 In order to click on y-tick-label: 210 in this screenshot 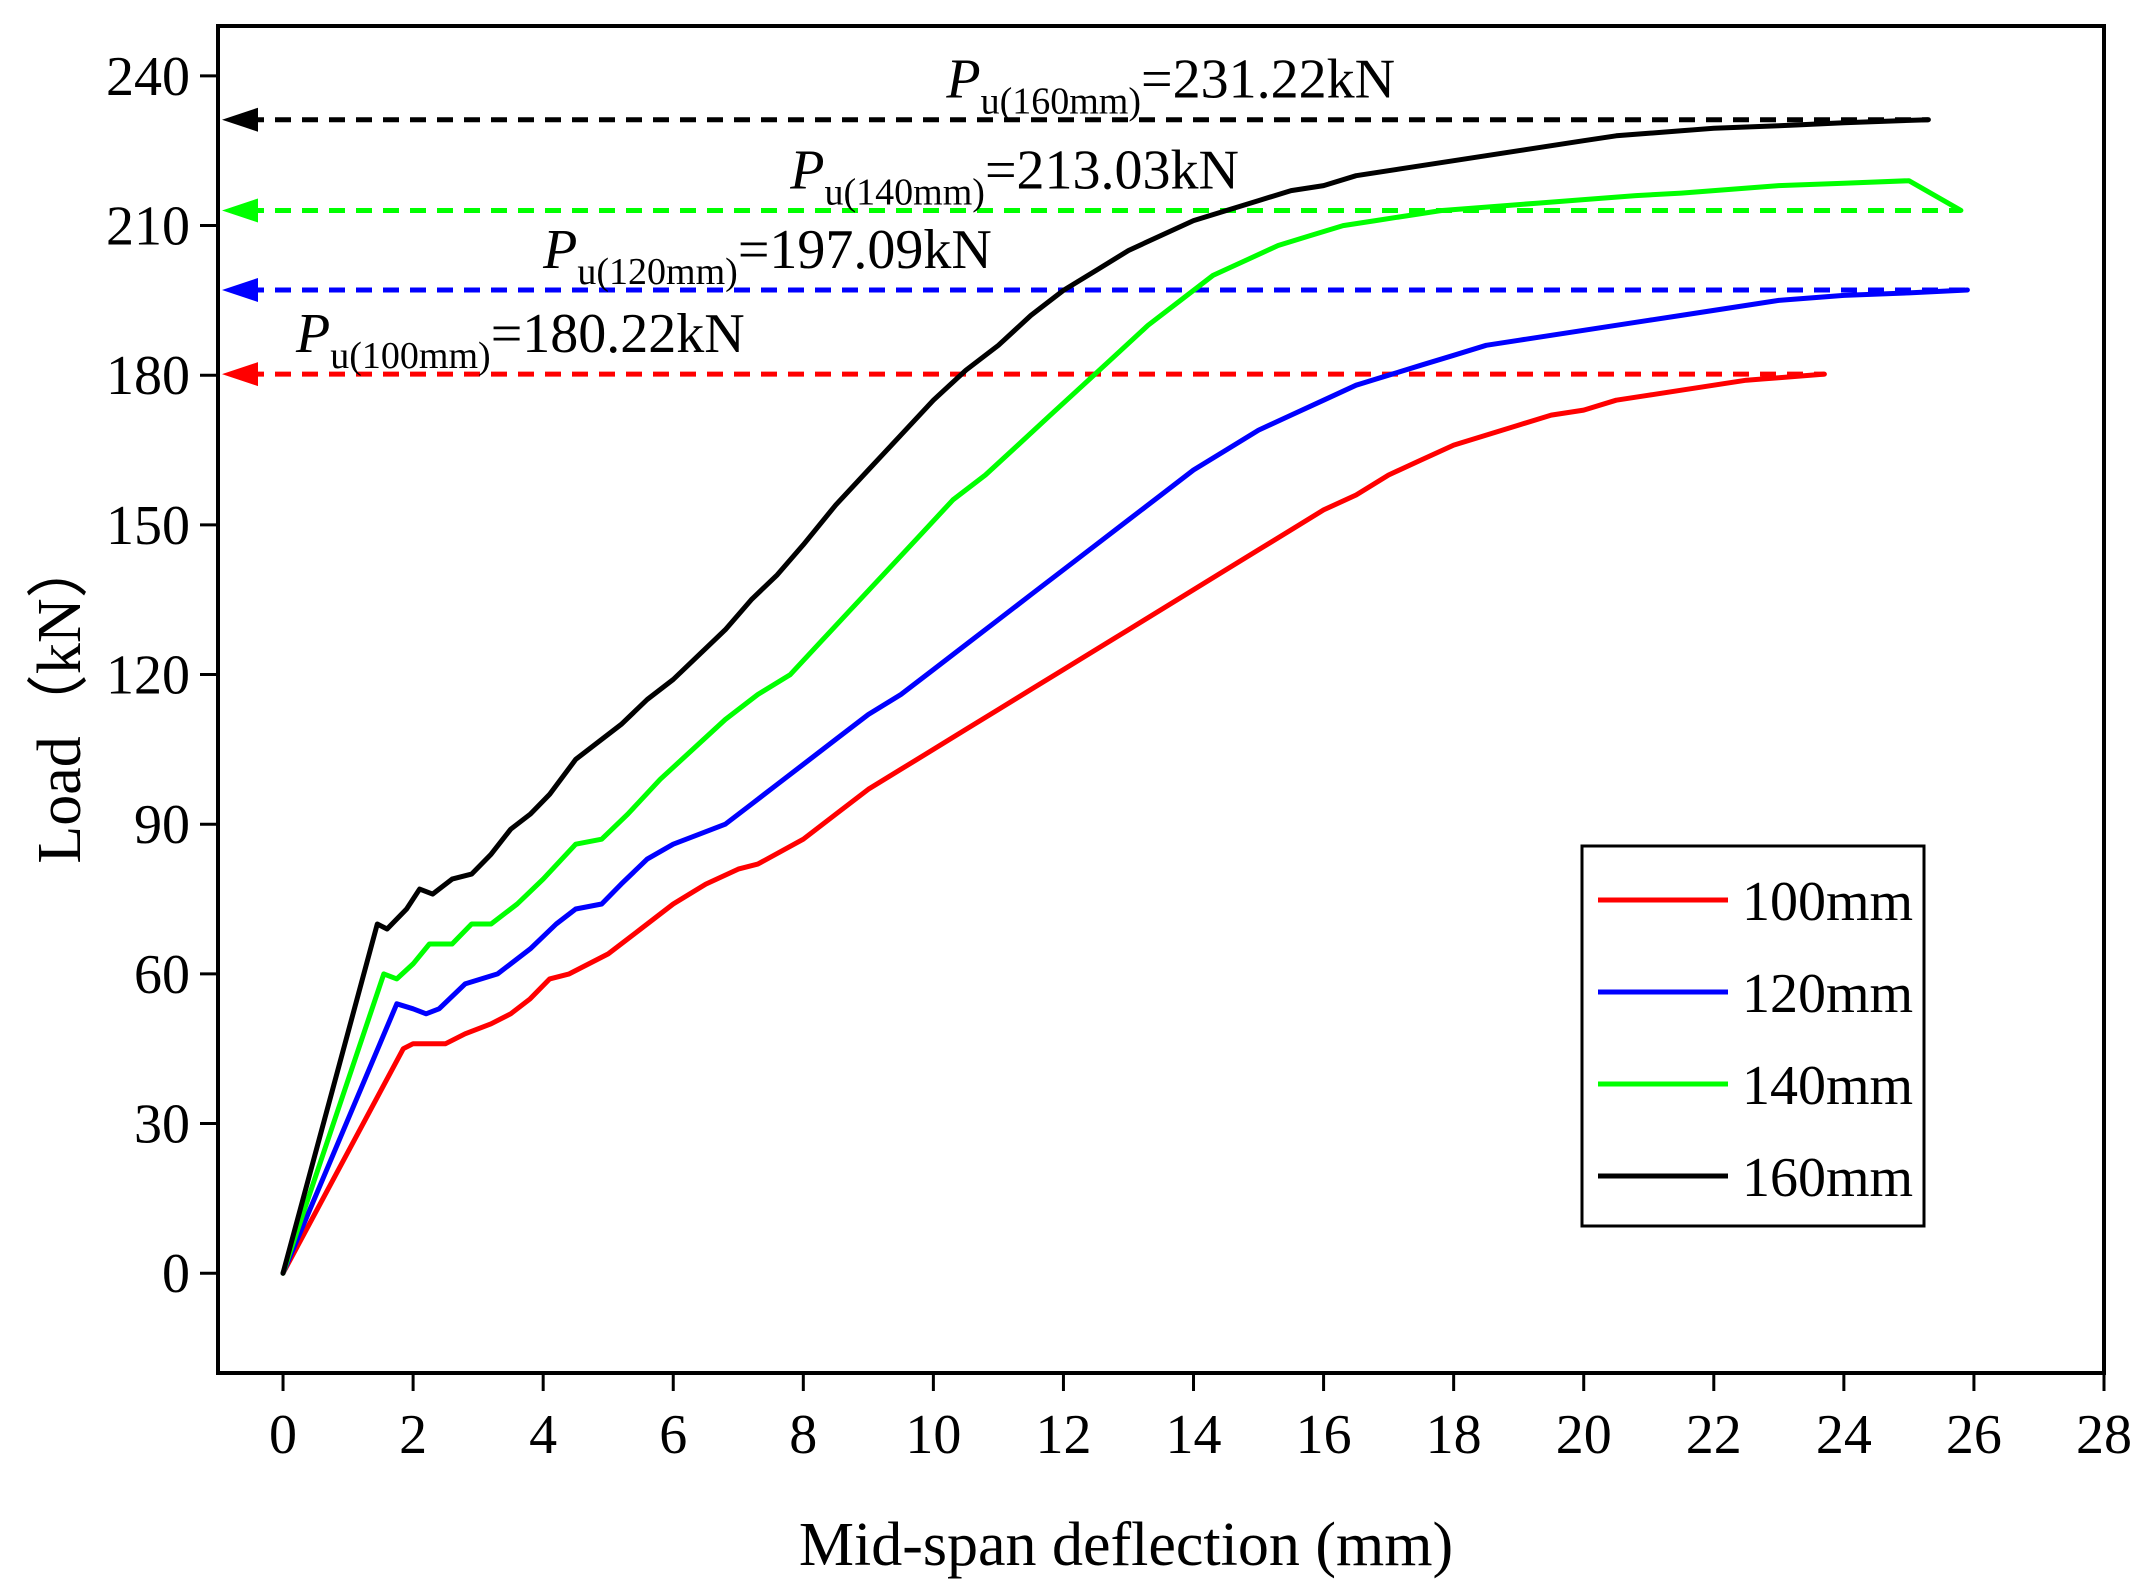, I will do `click(148, 227)`.